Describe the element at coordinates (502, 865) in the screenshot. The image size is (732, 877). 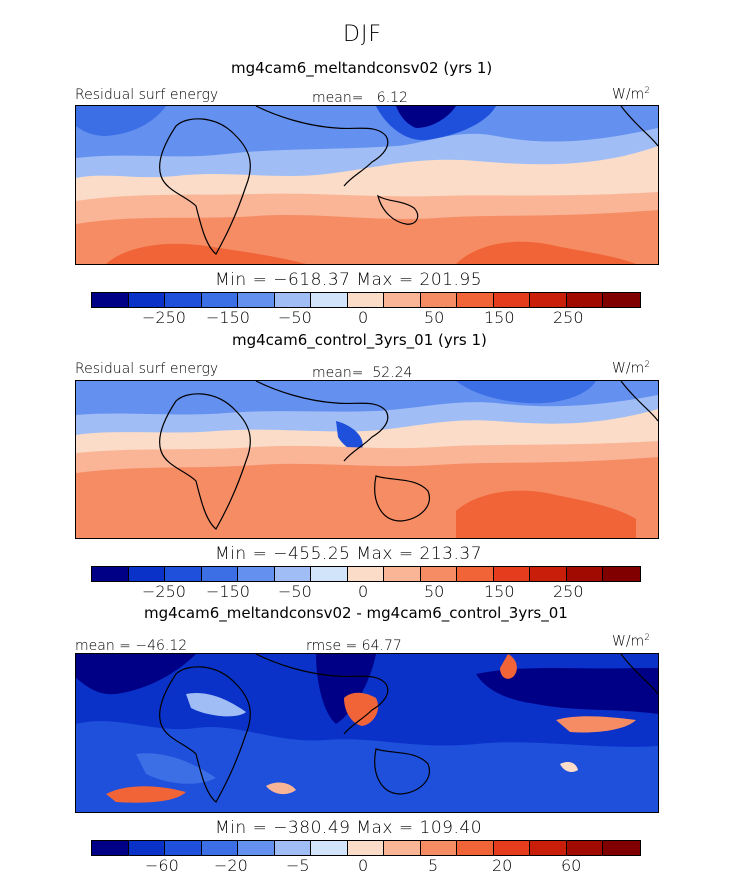
I see `panel-3-tick: 20` at that location.